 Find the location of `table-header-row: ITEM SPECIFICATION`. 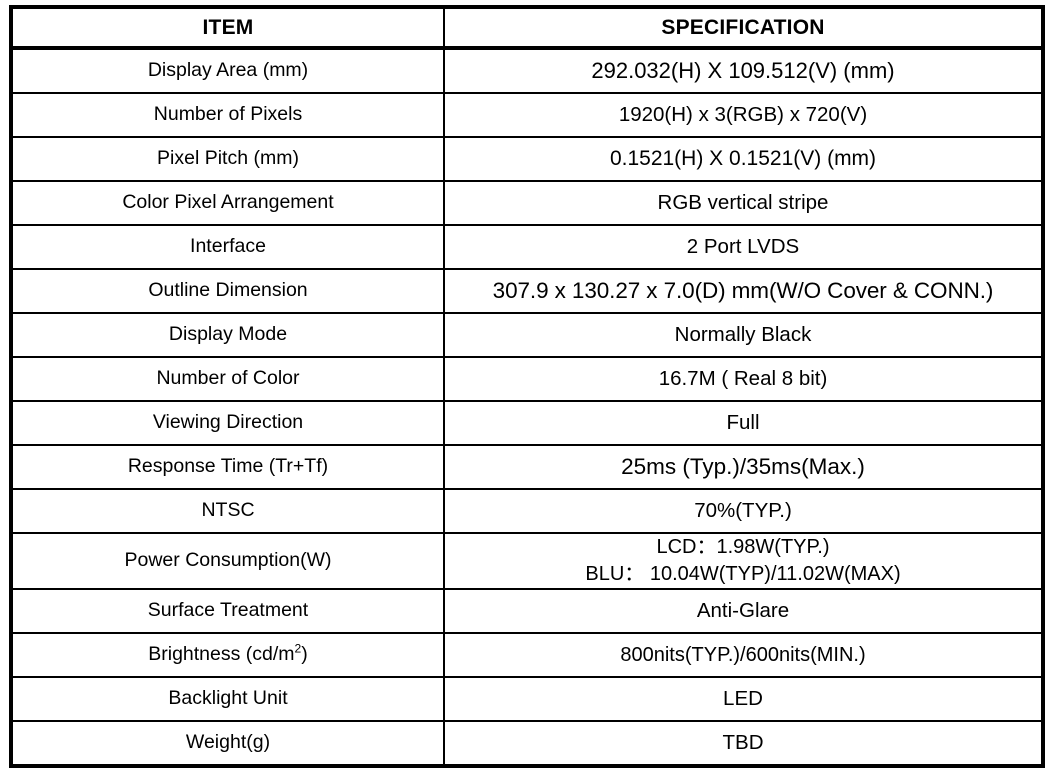

table-header-row: ITEM SPECIFICATION is located at coordinates (527, 28).